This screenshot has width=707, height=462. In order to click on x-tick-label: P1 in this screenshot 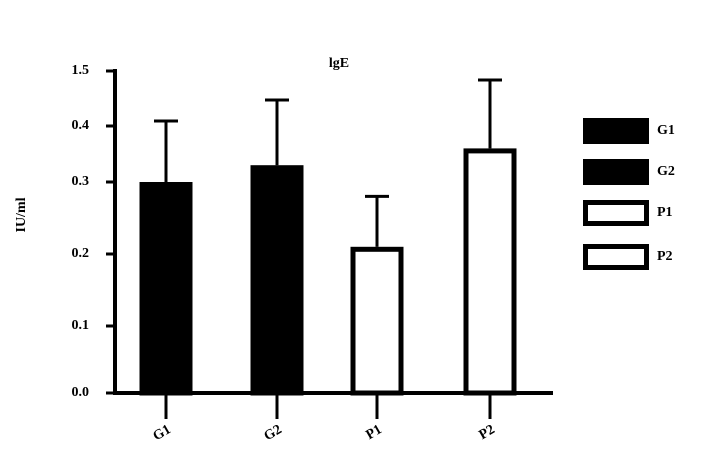, I will do `click(374, 432)`.